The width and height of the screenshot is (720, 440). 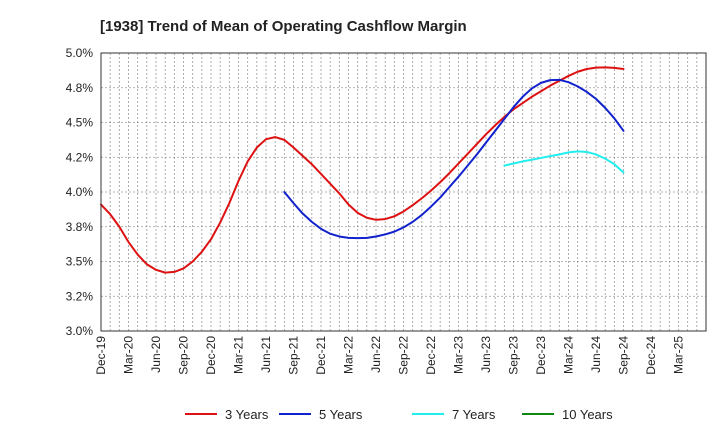 I want to click on x-tick-label: Mar-23, so click(x=459, y=355).